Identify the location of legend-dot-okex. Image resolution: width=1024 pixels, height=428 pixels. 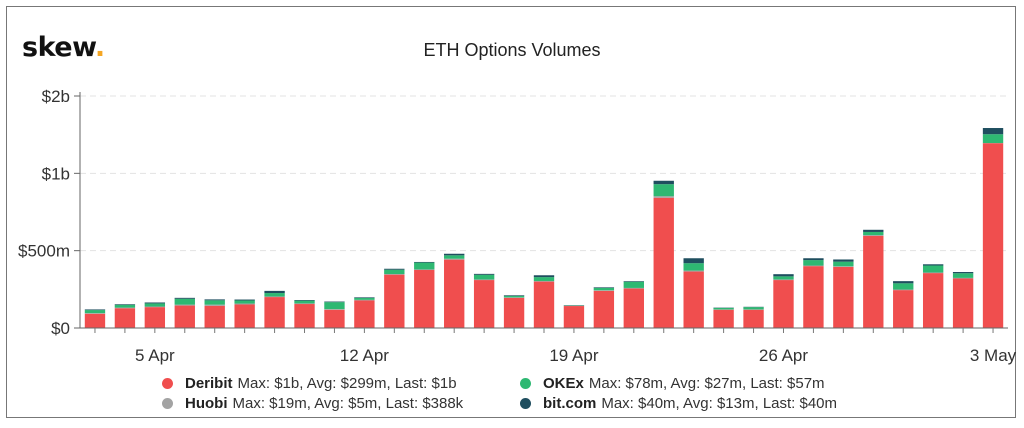
(525, 383).